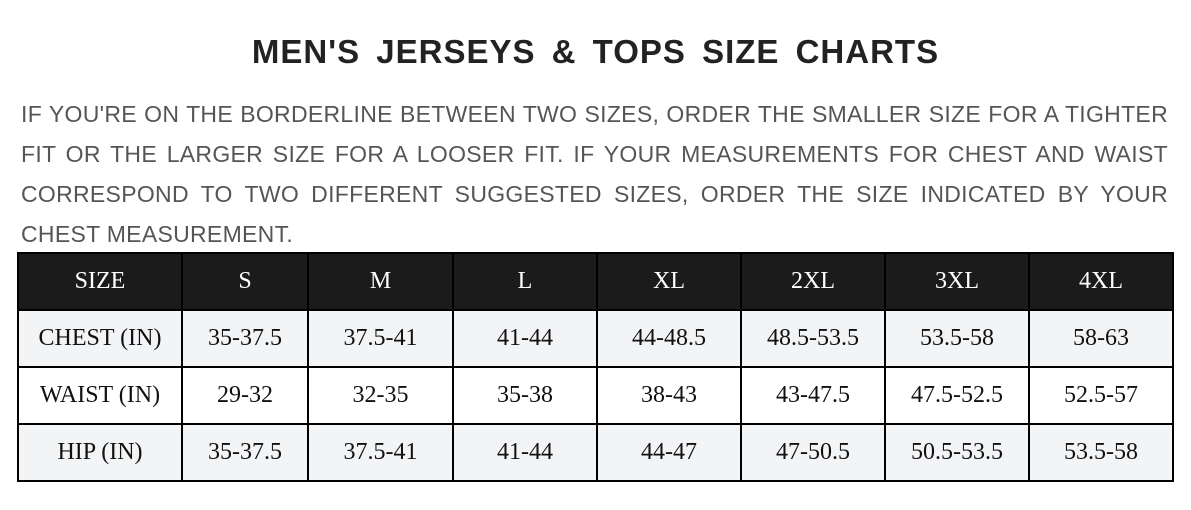 Image resolution: width=1191 pixels, height=510 pixels. I want to click on table-cell: 44-47, so click(669, 452).